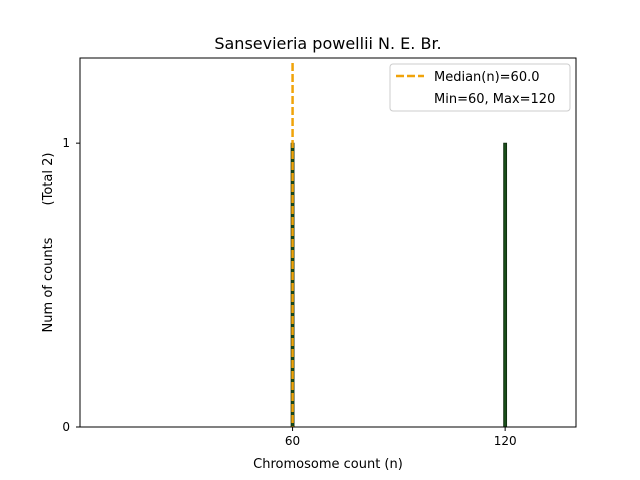  What do you see at coordinates (487, 77) in the screenshot?
I see `legend-median-label: Median(n)=60.0` at bounding box center [487, 77].